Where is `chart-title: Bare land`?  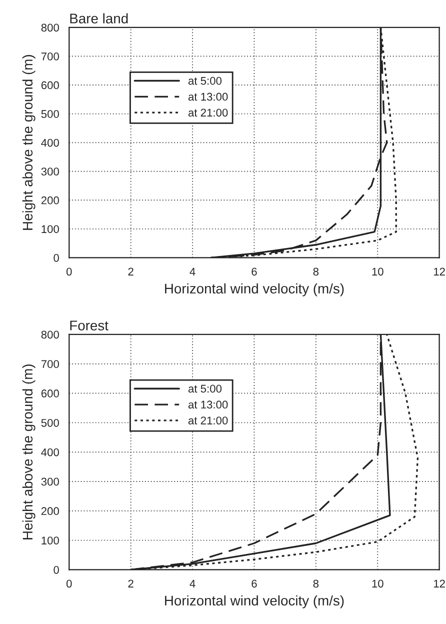 chart-title: Bare land is located at coordinates (99, 18).